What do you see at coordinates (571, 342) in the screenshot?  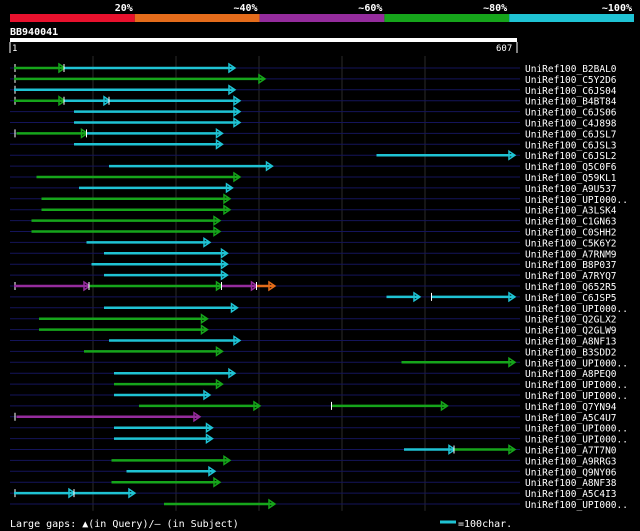 I see `hit-name: UniRef100_A8NF13` at bounding box center [571, 342].